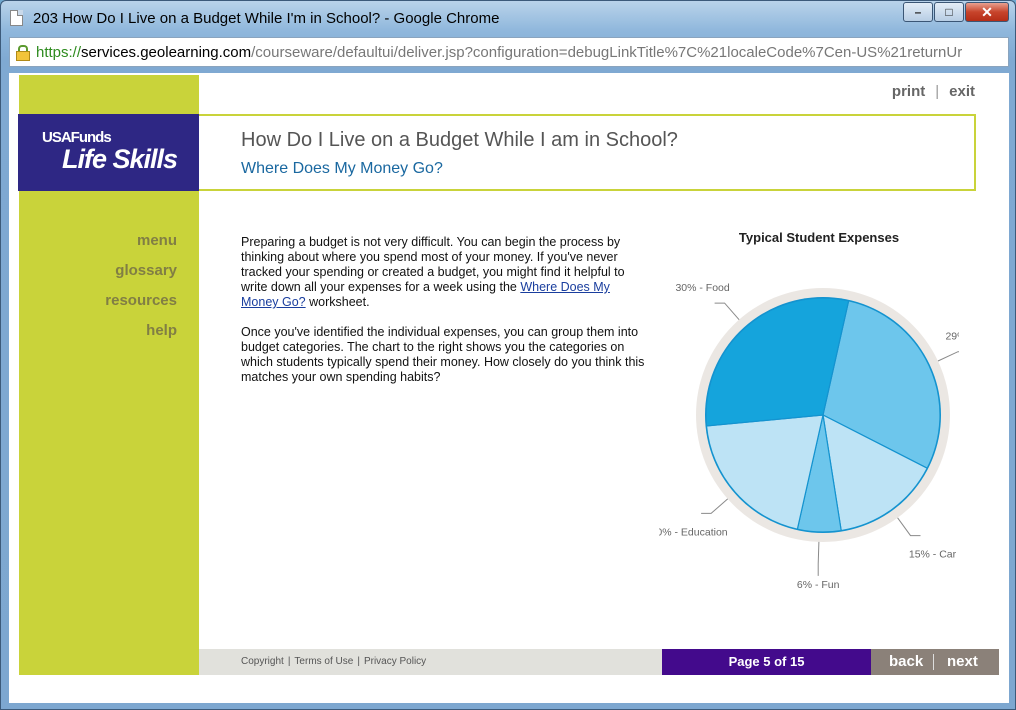  Describe the element at coordinates (166, 52) in the screenshot. I see `url-host: services.geolearning.com` at that location.